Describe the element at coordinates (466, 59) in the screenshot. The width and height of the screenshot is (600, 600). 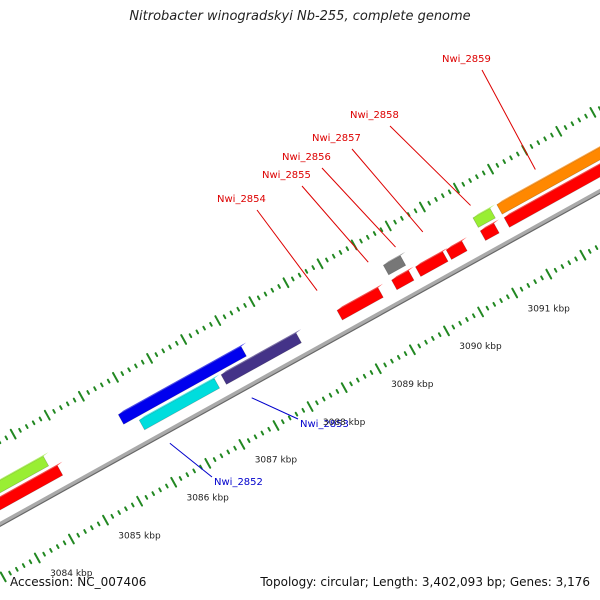
I see `gene-label-nwi-2859: Nwi_2859` at that location.